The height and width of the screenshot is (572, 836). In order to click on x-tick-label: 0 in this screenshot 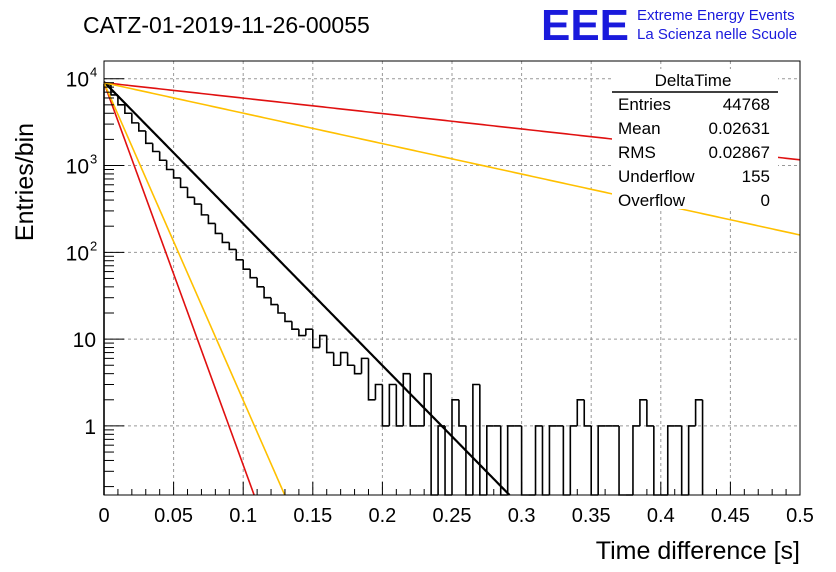, I will do `click(103, 516)`.